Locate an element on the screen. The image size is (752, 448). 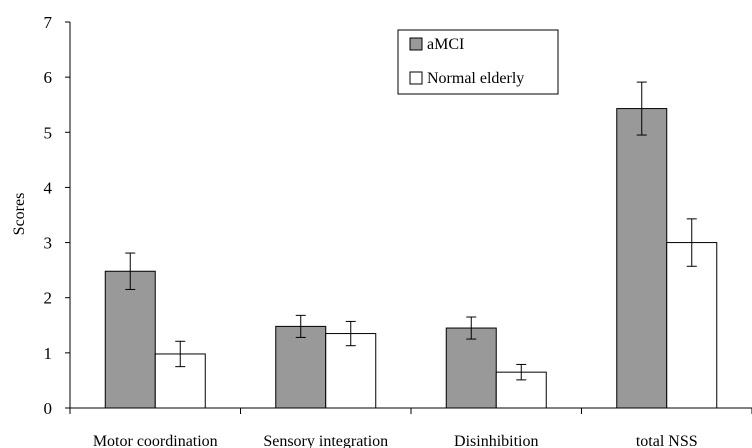
y-tick-label: 7 is located at coordinates (48, 22).